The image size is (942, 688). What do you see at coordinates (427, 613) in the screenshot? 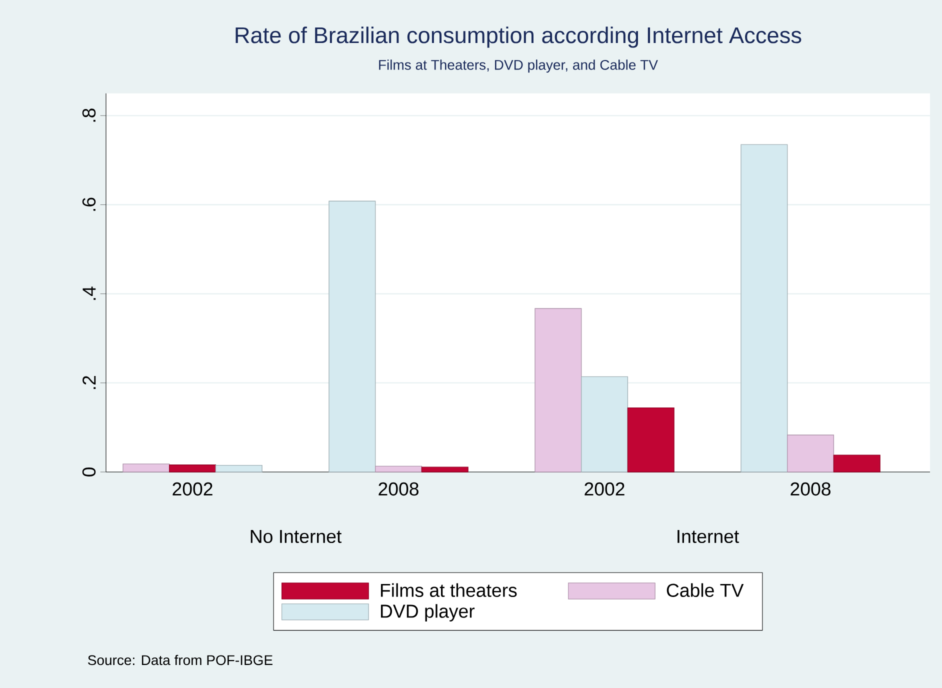
I see `legend-label: DVD player` at bounding box center [427, 613].